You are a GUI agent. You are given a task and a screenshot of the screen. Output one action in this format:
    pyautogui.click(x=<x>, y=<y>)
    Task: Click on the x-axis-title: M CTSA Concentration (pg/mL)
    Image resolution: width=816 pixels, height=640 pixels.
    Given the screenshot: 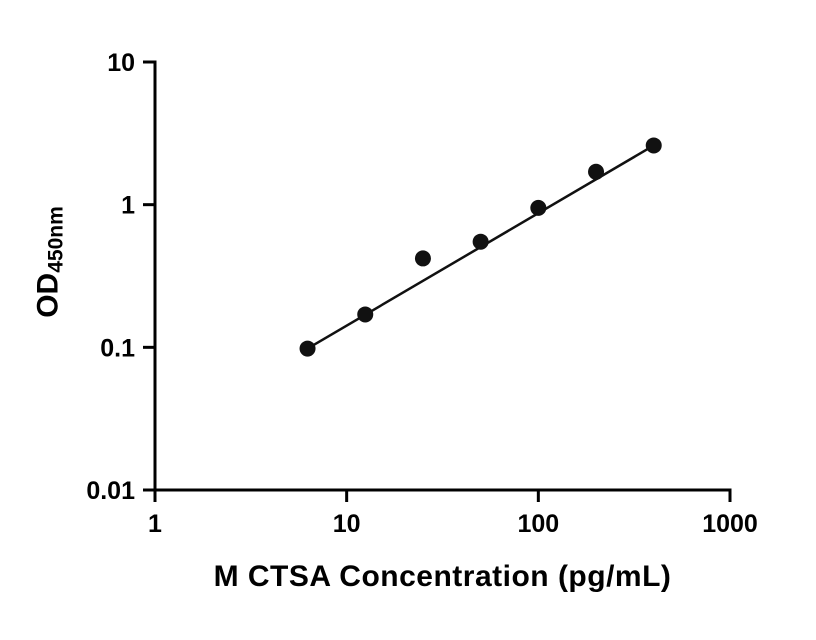 What is the action you would take?
    pyautogui.click(x=442, y=576)
    